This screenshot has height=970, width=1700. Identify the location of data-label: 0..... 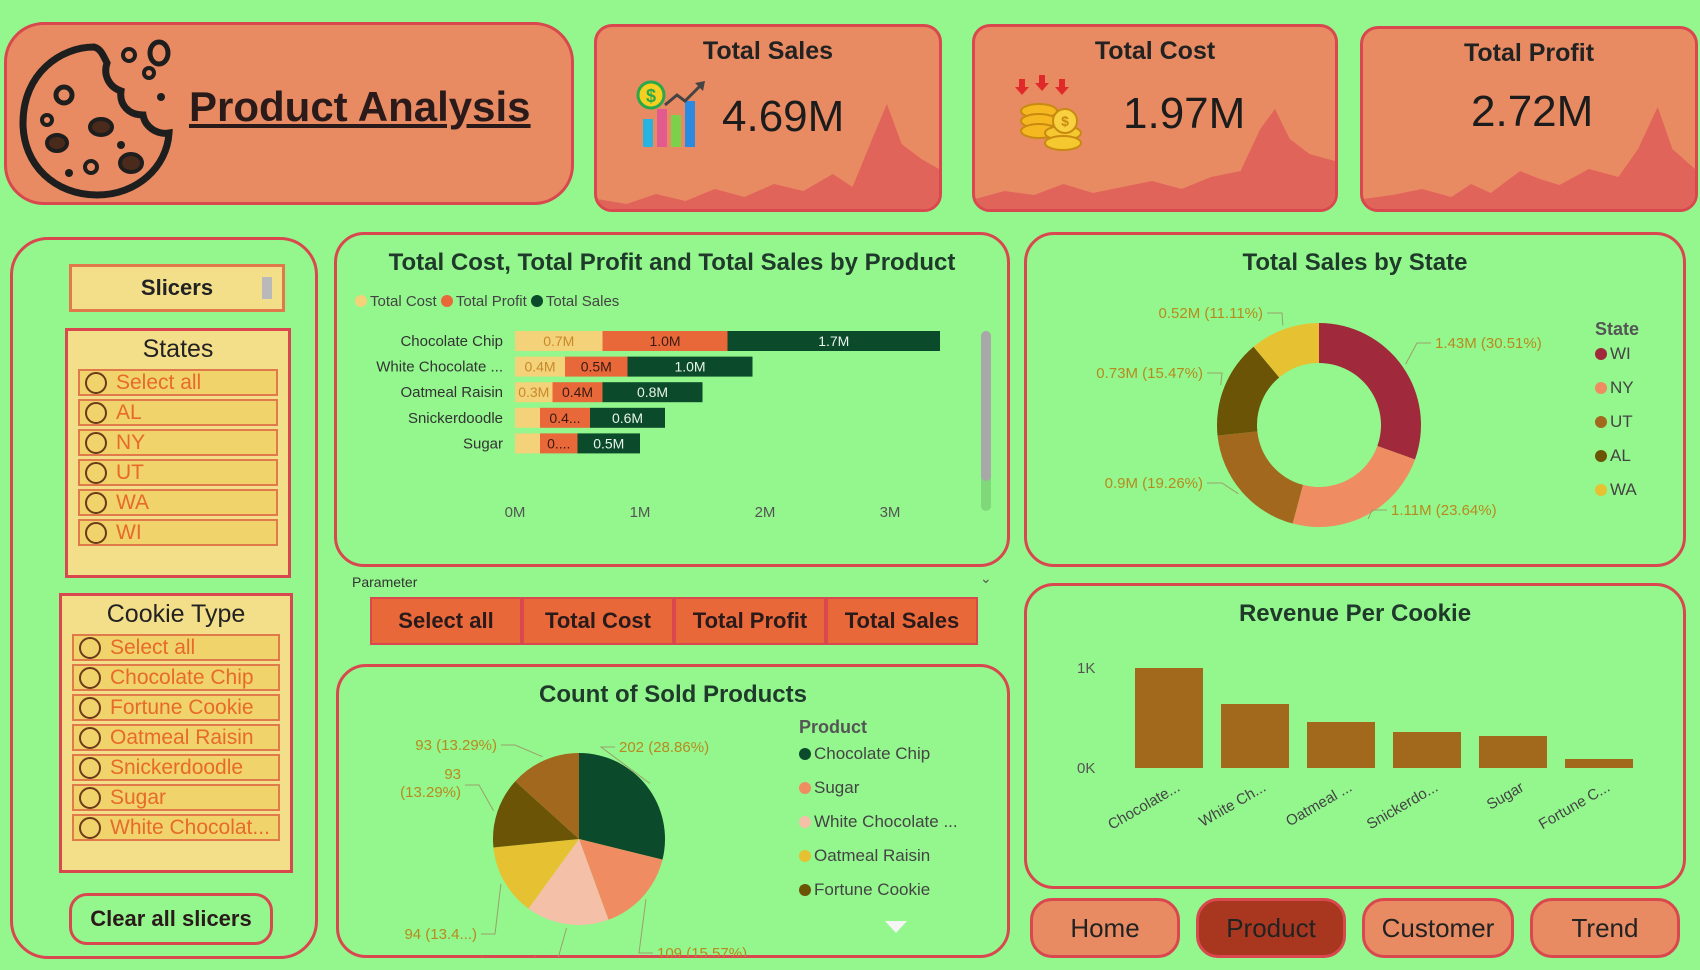
(558, 443).